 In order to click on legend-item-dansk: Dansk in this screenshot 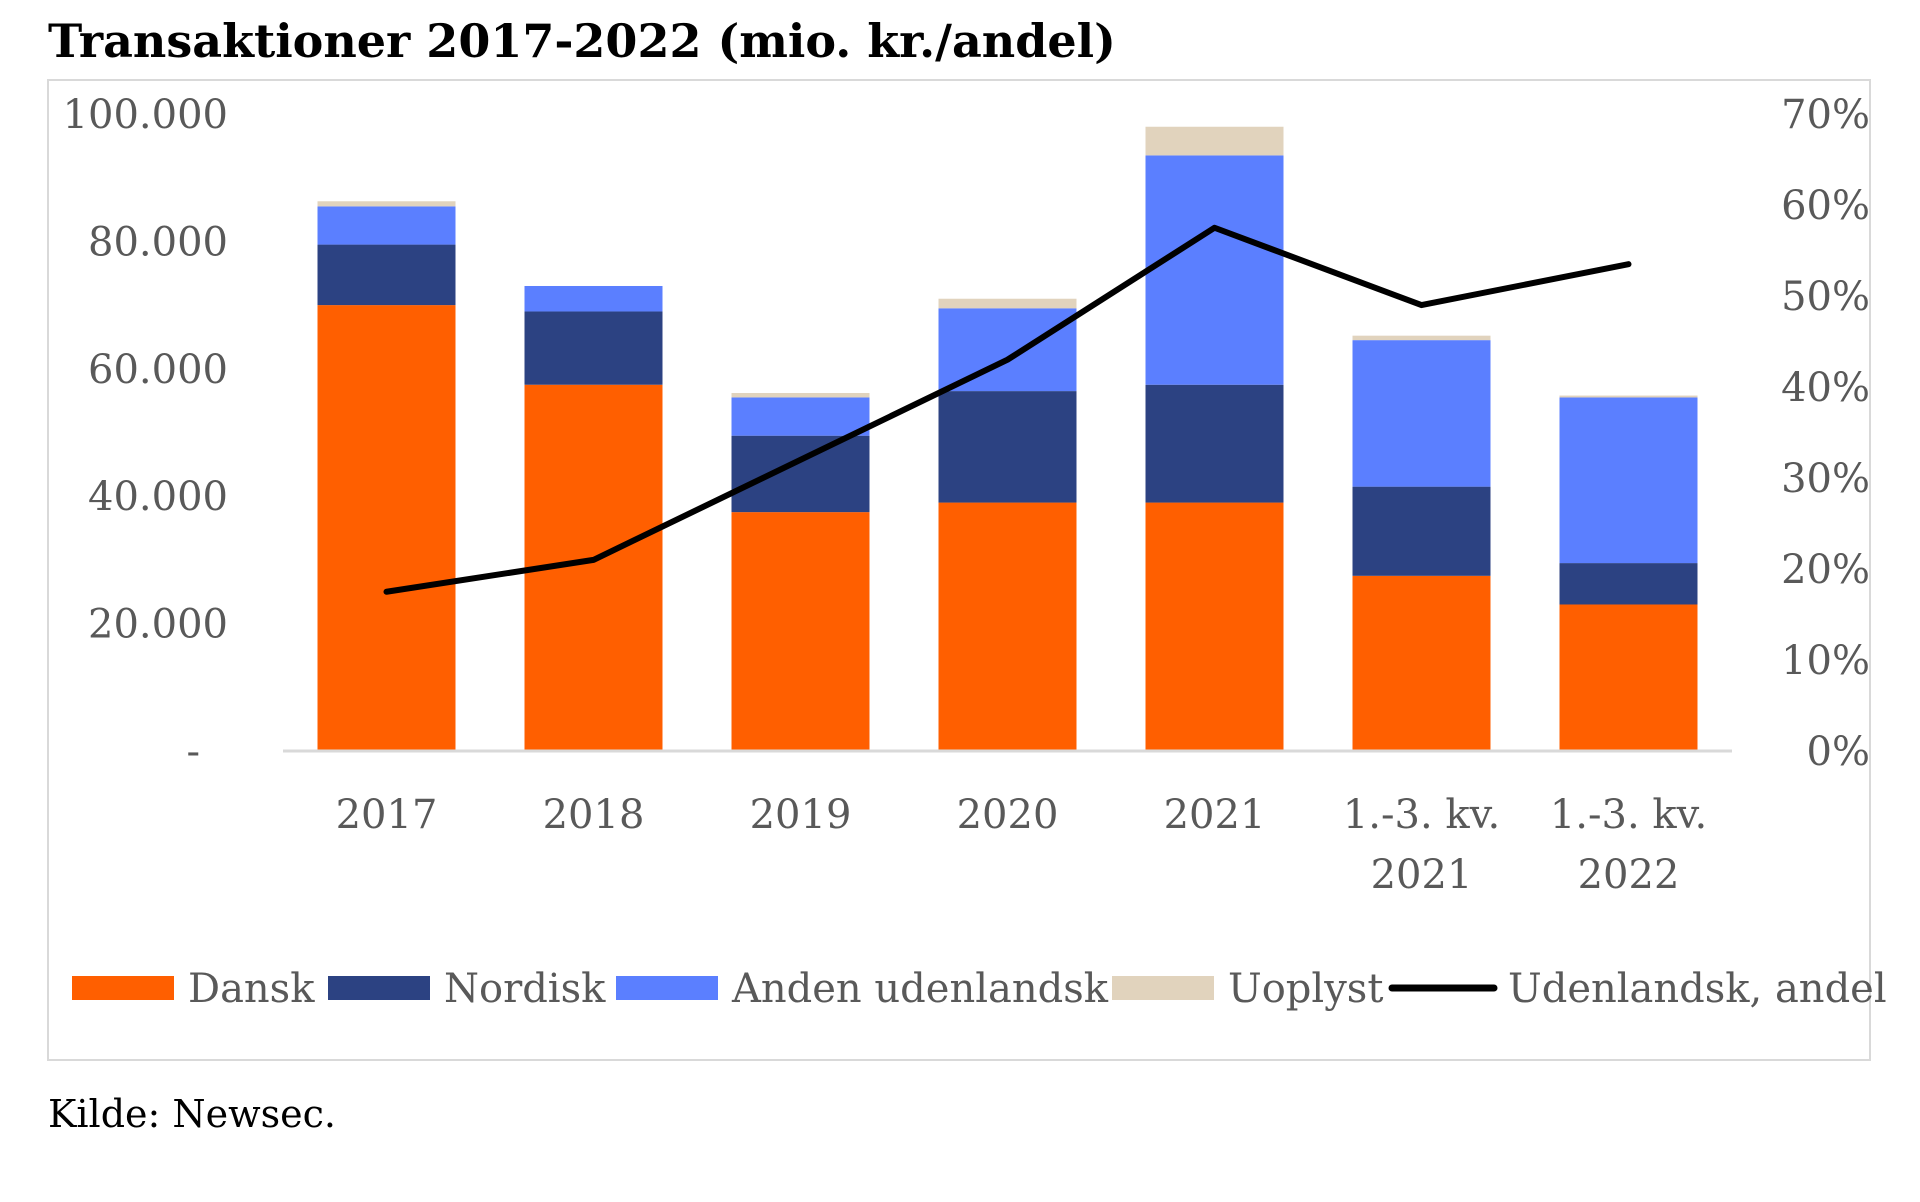, I will do `click(193, 989)`.